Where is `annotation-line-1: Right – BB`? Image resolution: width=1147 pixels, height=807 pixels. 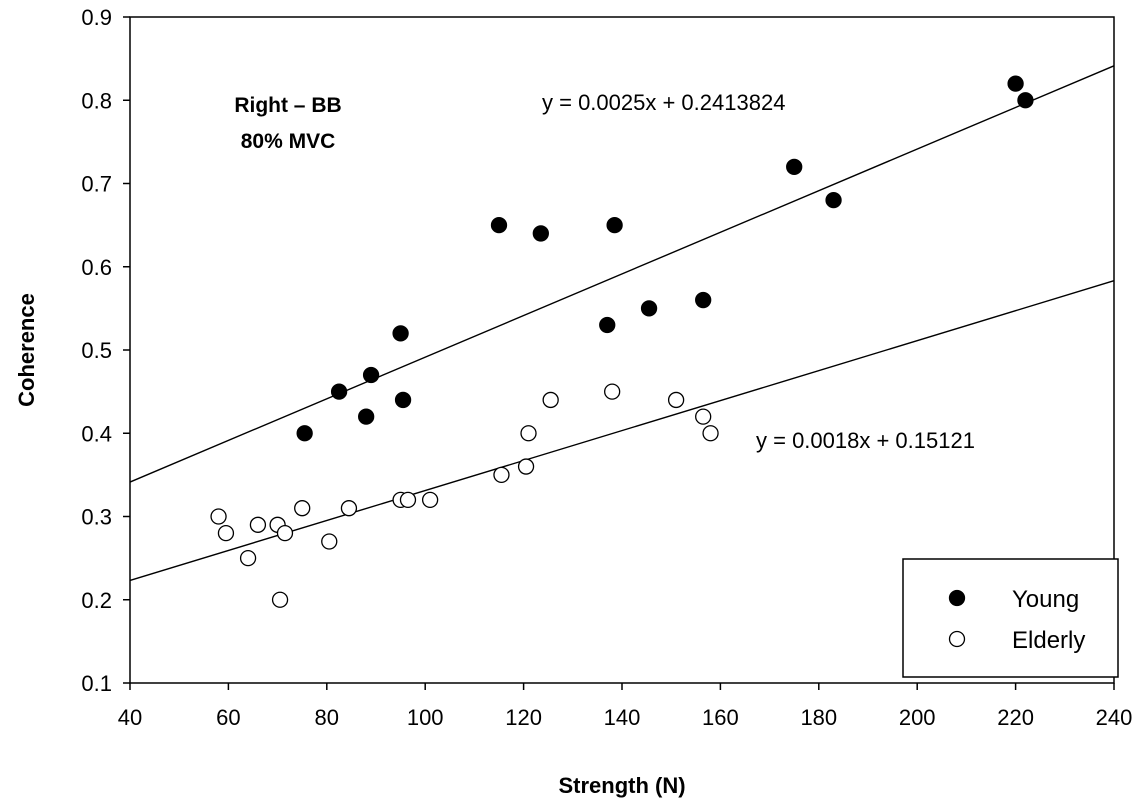
annotation-line-1: Right – BB is located at coordinates (287, 105).